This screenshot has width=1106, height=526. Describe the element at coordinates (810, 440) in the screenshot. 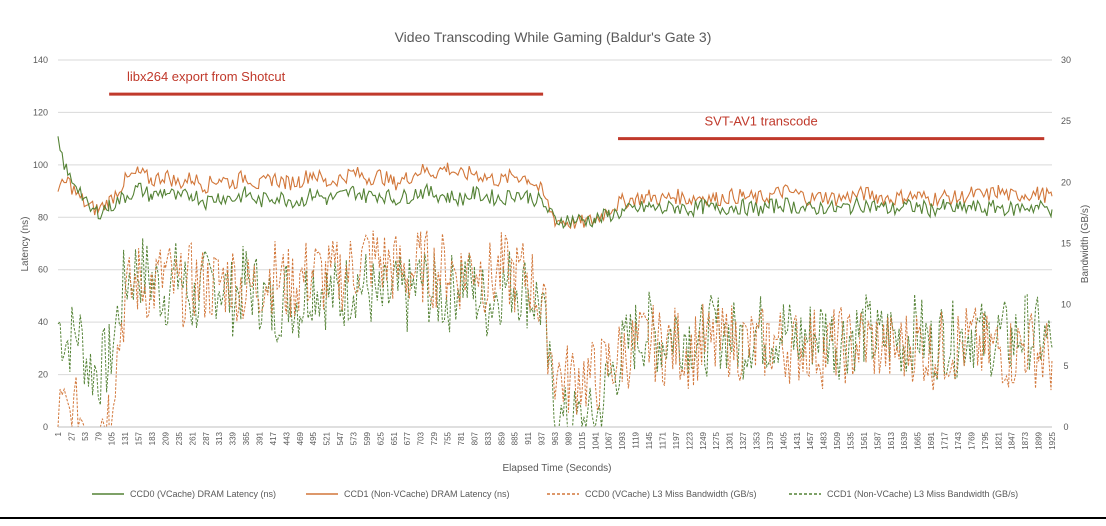

I see `x-tick-label: 1457` at that location.